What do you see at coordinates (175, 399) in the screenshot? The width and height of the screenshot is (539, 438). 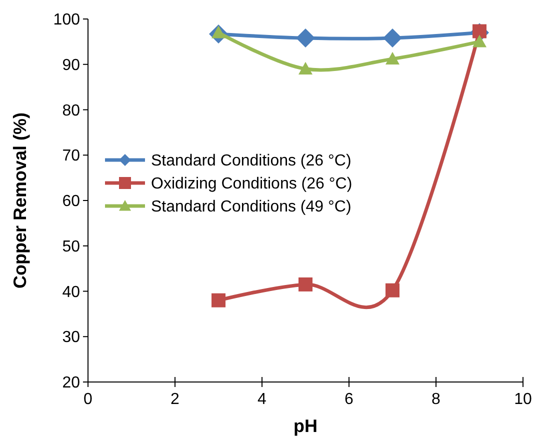 I see `x-tick-label: 2` at bounding box center [175, 399].